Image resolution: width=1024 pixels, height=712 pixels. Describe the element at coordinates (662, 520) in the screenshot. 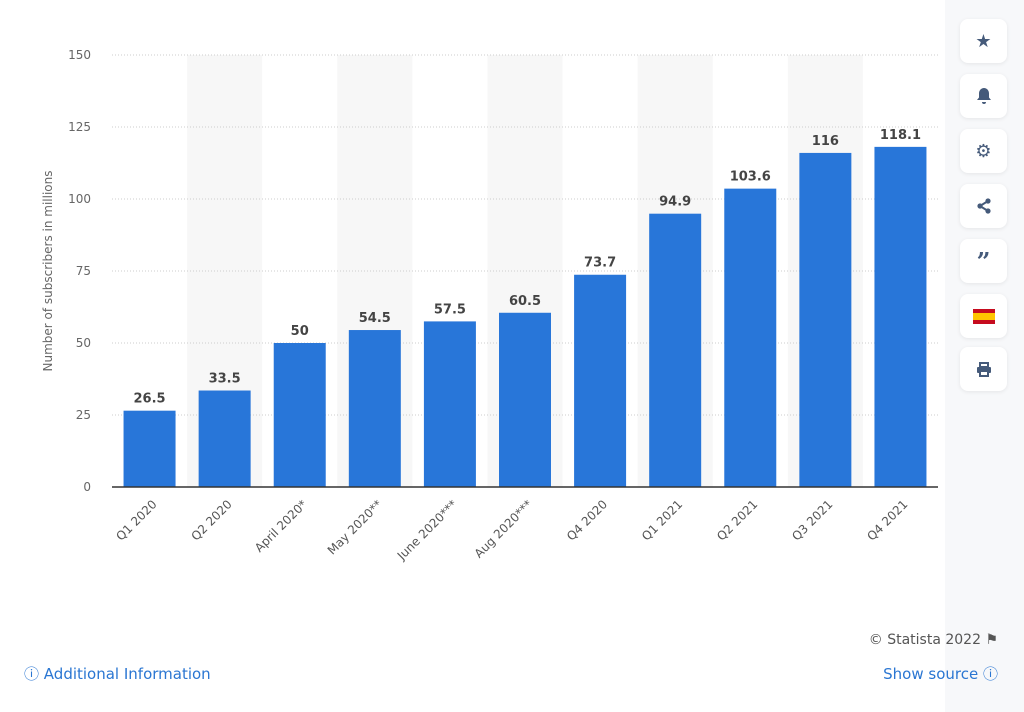

I see `x-tick-label: Q1 2021` at that location.